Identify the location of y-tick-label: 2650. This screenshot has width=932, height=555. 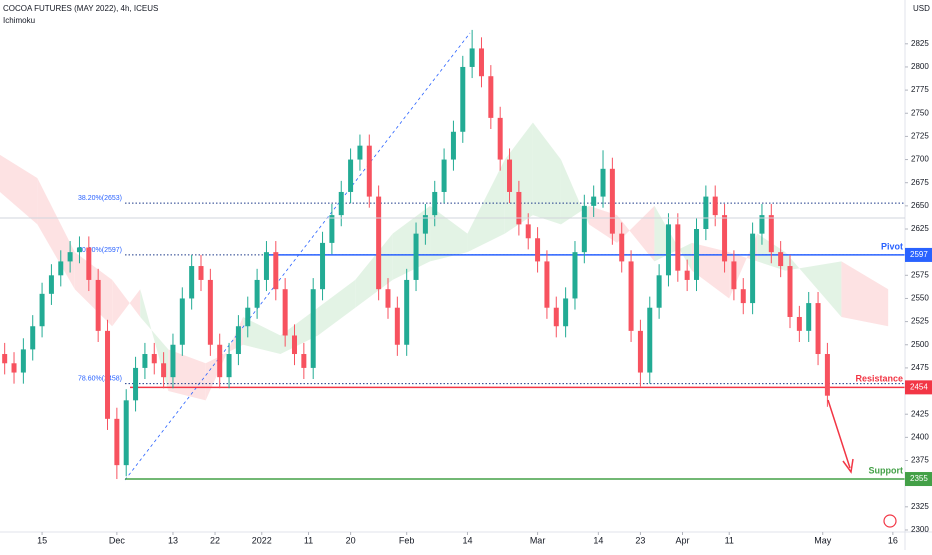
(920, 205).